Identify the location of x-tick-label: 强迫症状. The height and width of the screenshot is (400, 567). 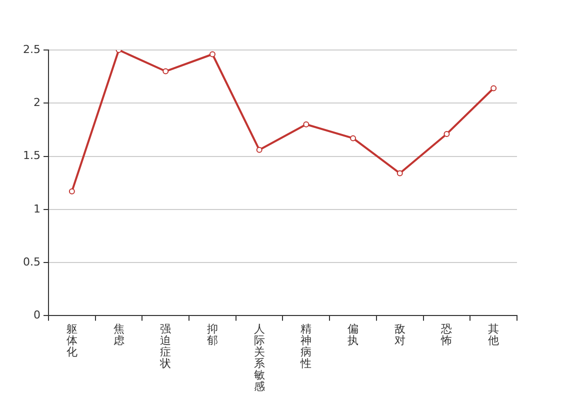
(165, 346).